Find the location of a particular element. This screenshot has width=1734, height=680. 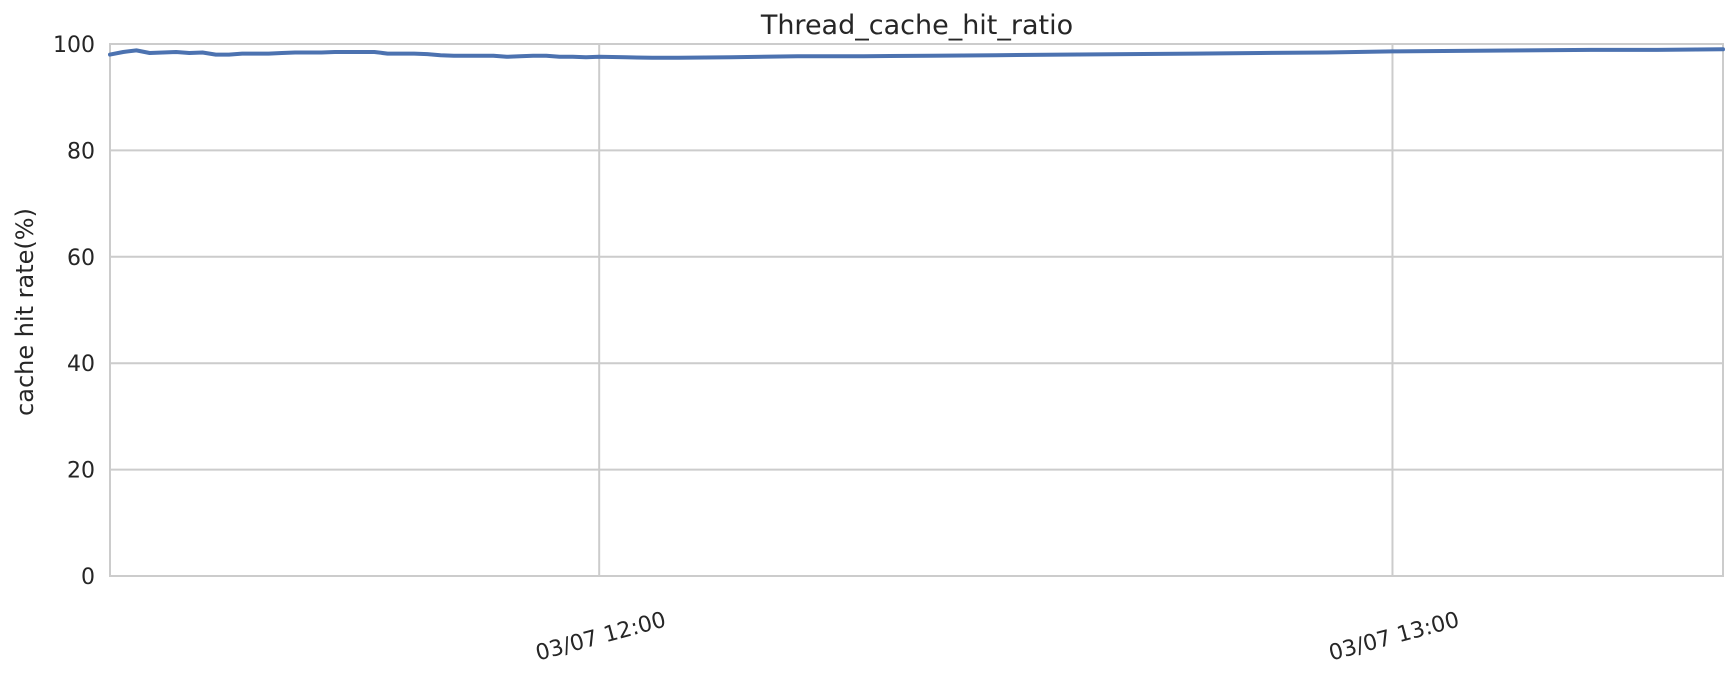

chart-title: Thread_cache_hit_ratio is located at coordinates (916, 25).